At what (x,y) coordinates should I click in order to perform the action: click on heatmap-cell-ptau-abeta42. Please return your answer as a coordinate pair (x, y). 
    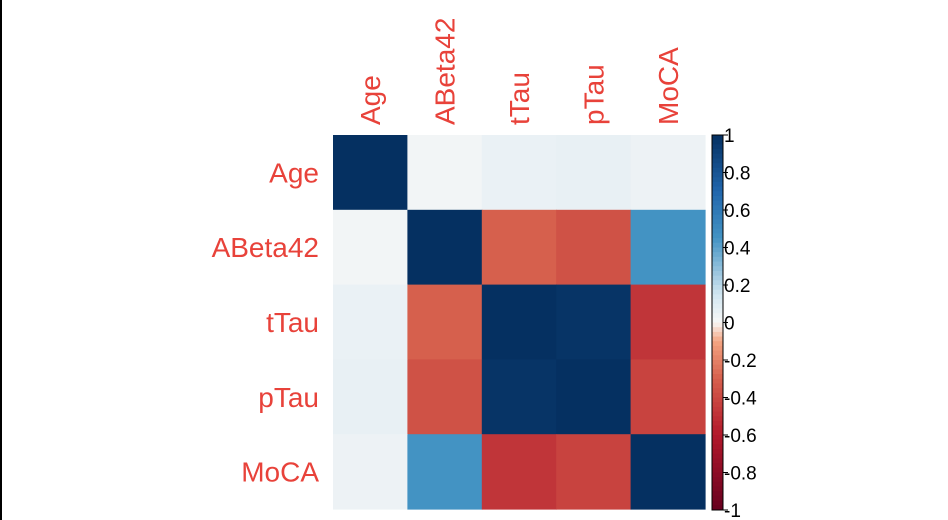
    Looking at the image, I should click on (445, 397).